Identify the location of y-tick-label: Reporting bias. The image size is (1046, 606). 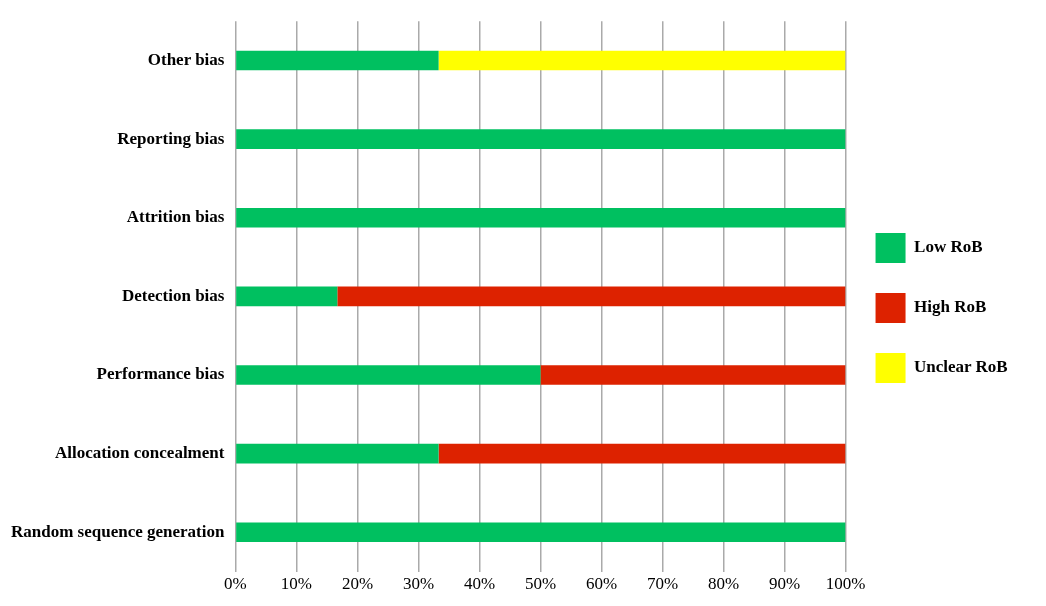
(171, 138).